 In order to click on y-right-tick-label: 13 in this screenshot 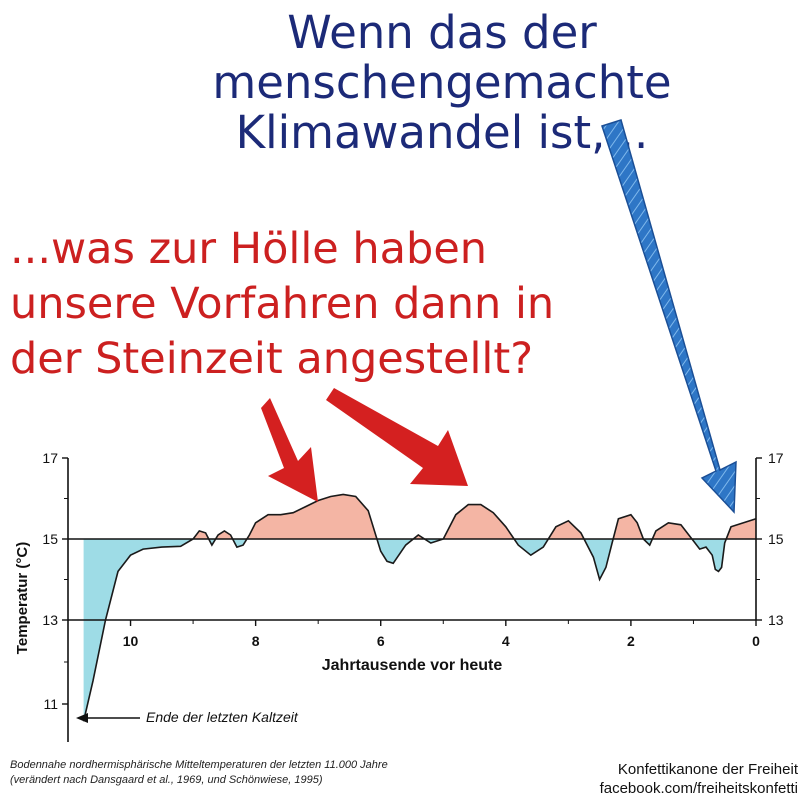, I will do `click(776, 620)`.